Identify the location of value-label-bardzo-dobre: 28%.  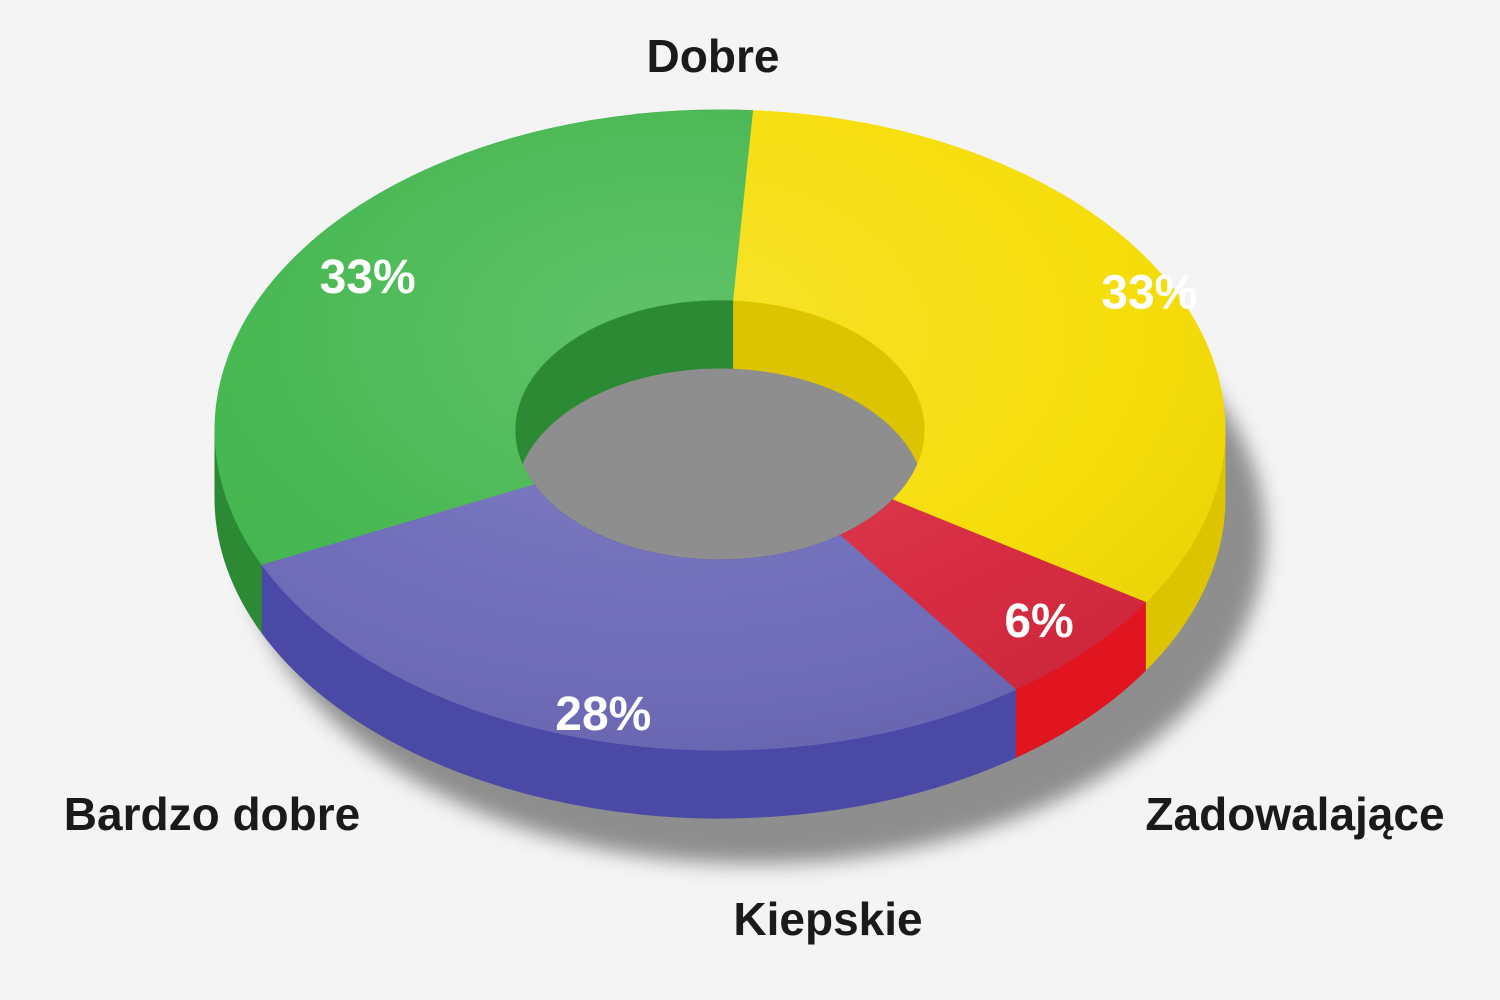
(603, 714).